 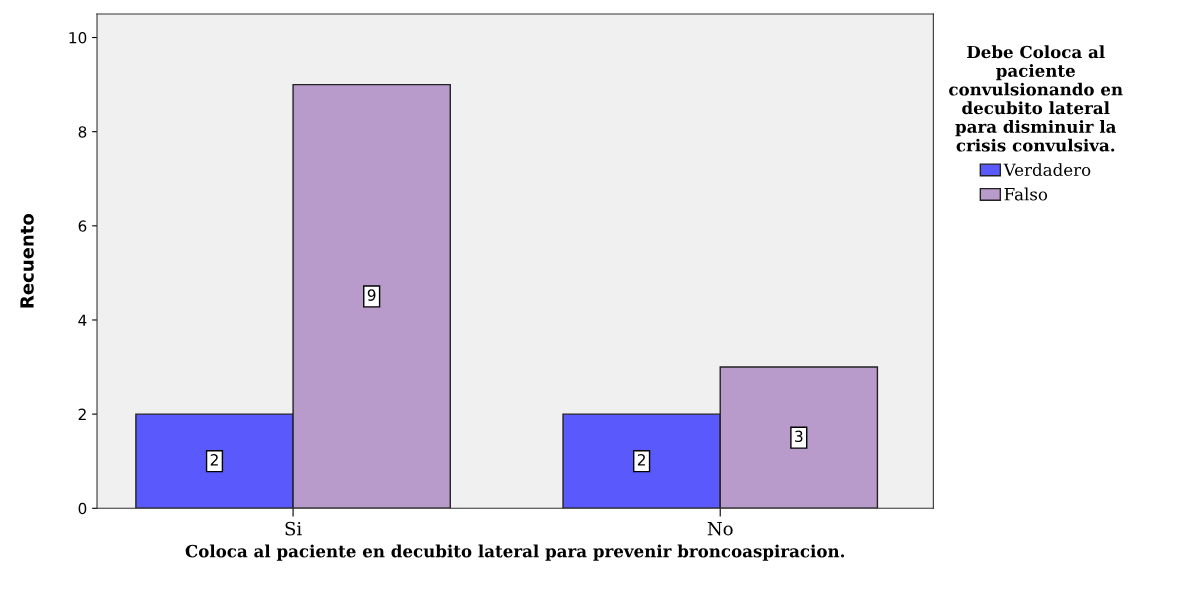 I want to click on x-tick-label: Si, so click(x=293, y=528).